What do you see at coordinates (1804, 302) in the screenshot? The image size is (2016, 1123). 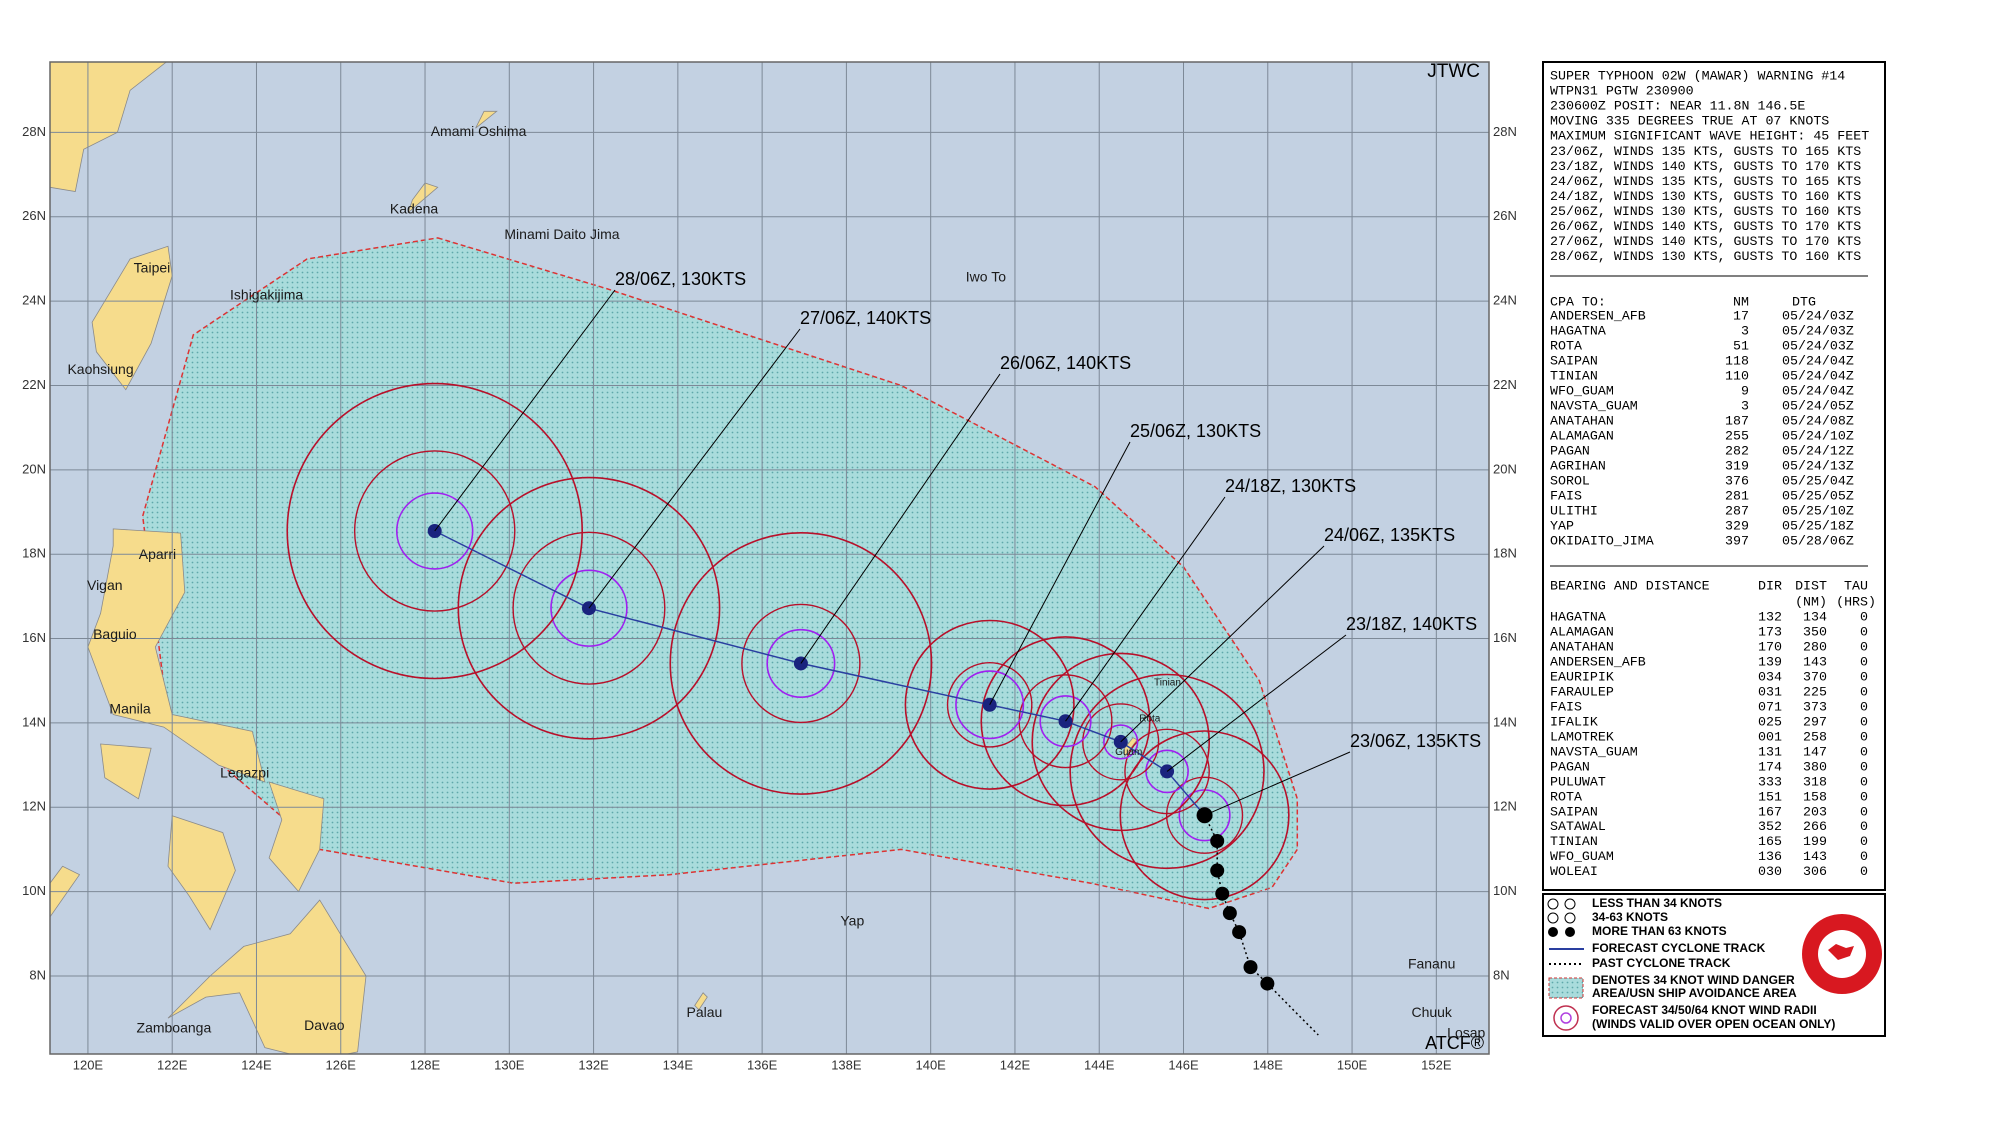 I see `cpa-column: DTG` at bounding box center [1804, 302].